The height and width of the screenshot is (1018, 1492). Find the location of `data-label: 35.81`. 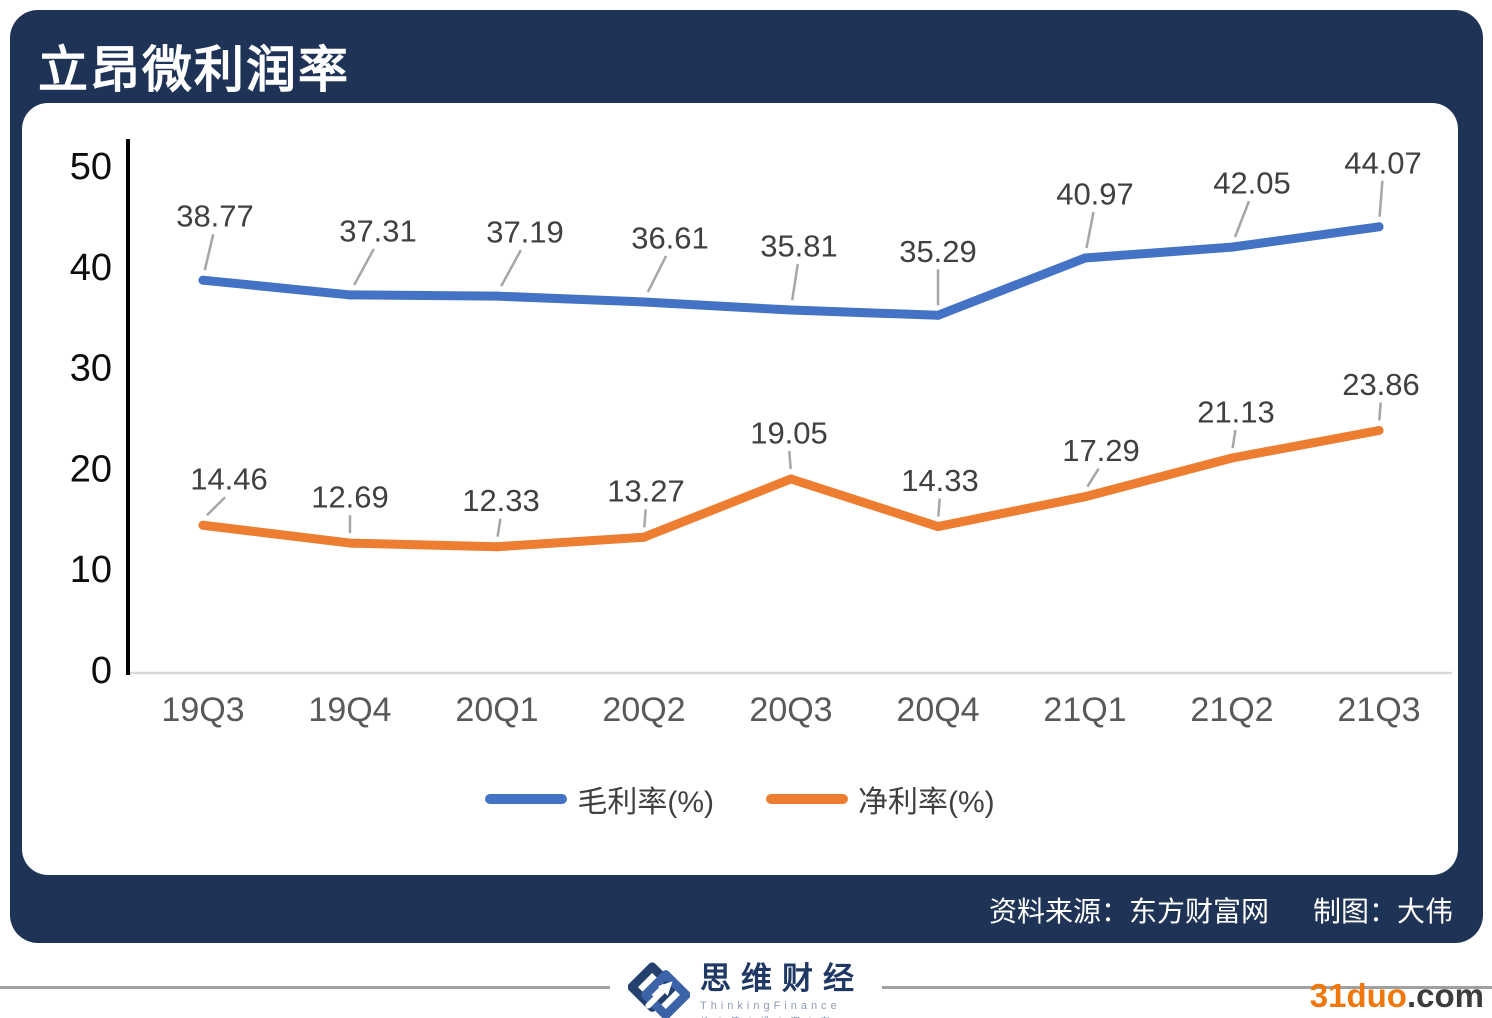

data-label: 35.81 is located at coordinates (799, 246).